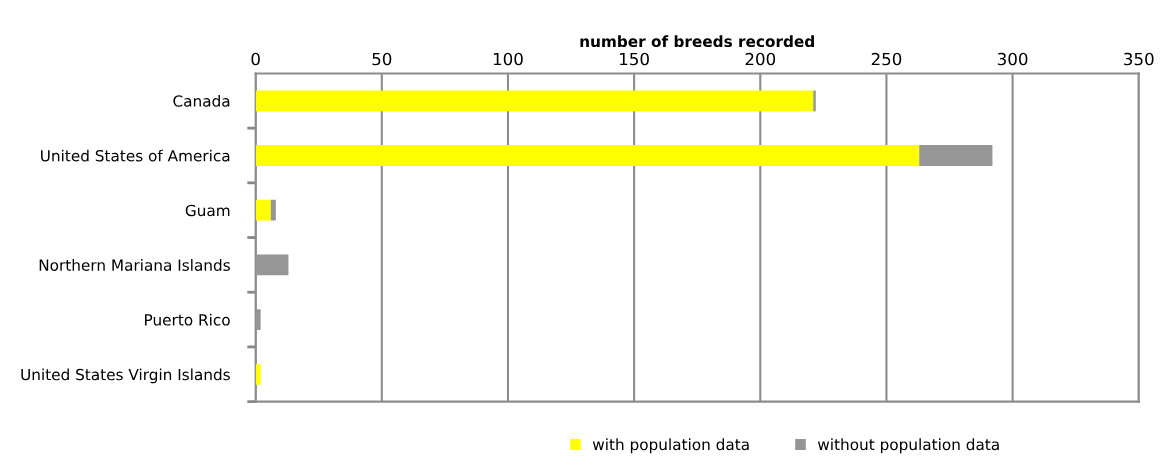 Image resolution: width=1162 pixels, height=459 pixels. What do you see at coordinates (187, 319) in the screenshot?
I see `y-tick-label: Puerto Rico` at bounding box center [187, 319].